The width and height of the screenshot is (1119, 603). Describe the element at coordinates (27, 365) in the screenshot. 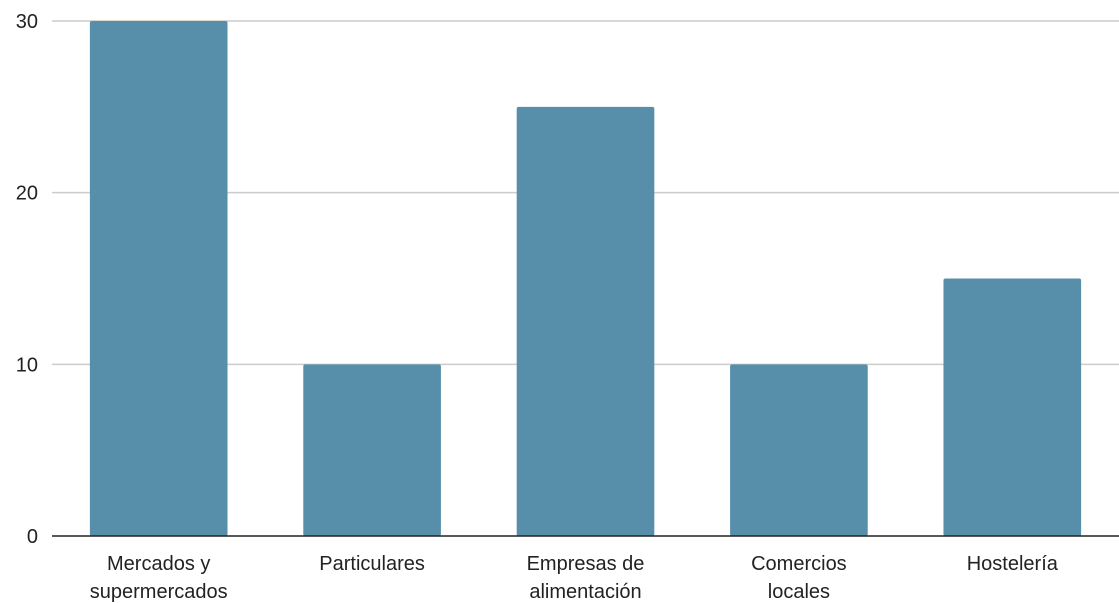

I see `y-tick-label: 10` at that location.